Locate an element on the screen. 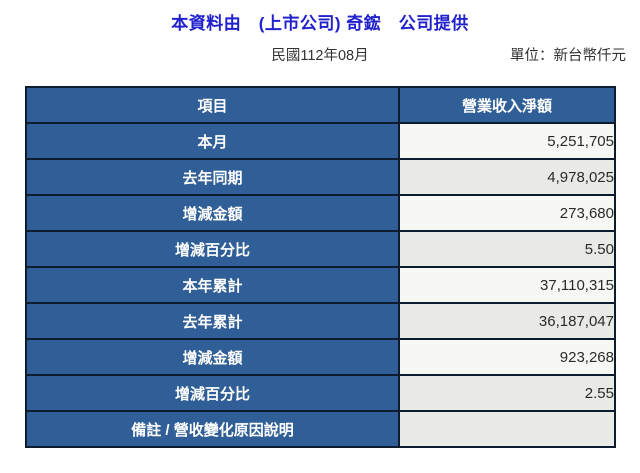  table-row-last-year-cumulative: 去年累計 36,187,047 is located at coordinates (320, 321).